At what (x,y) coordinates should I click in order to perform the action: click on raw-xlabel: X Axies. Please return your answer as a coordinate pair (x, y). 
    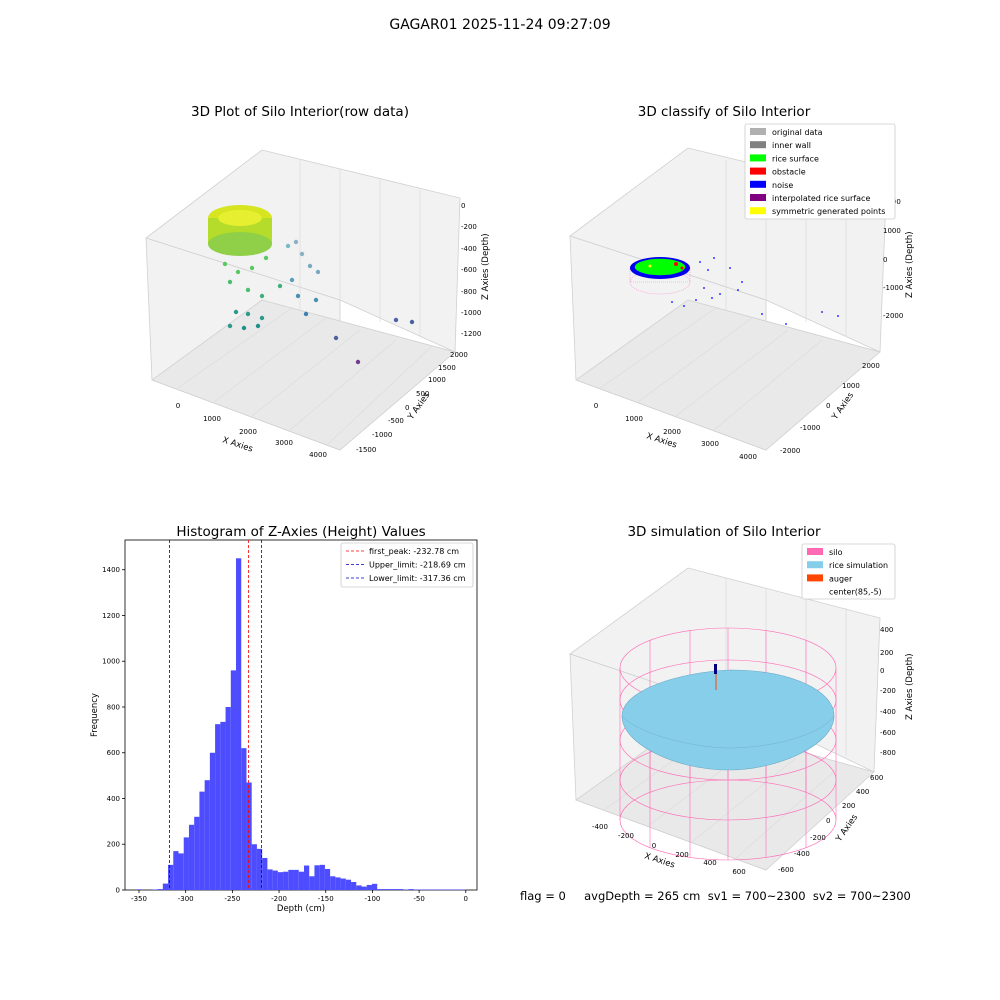
    Looking at the image, I should click on (237, 444).